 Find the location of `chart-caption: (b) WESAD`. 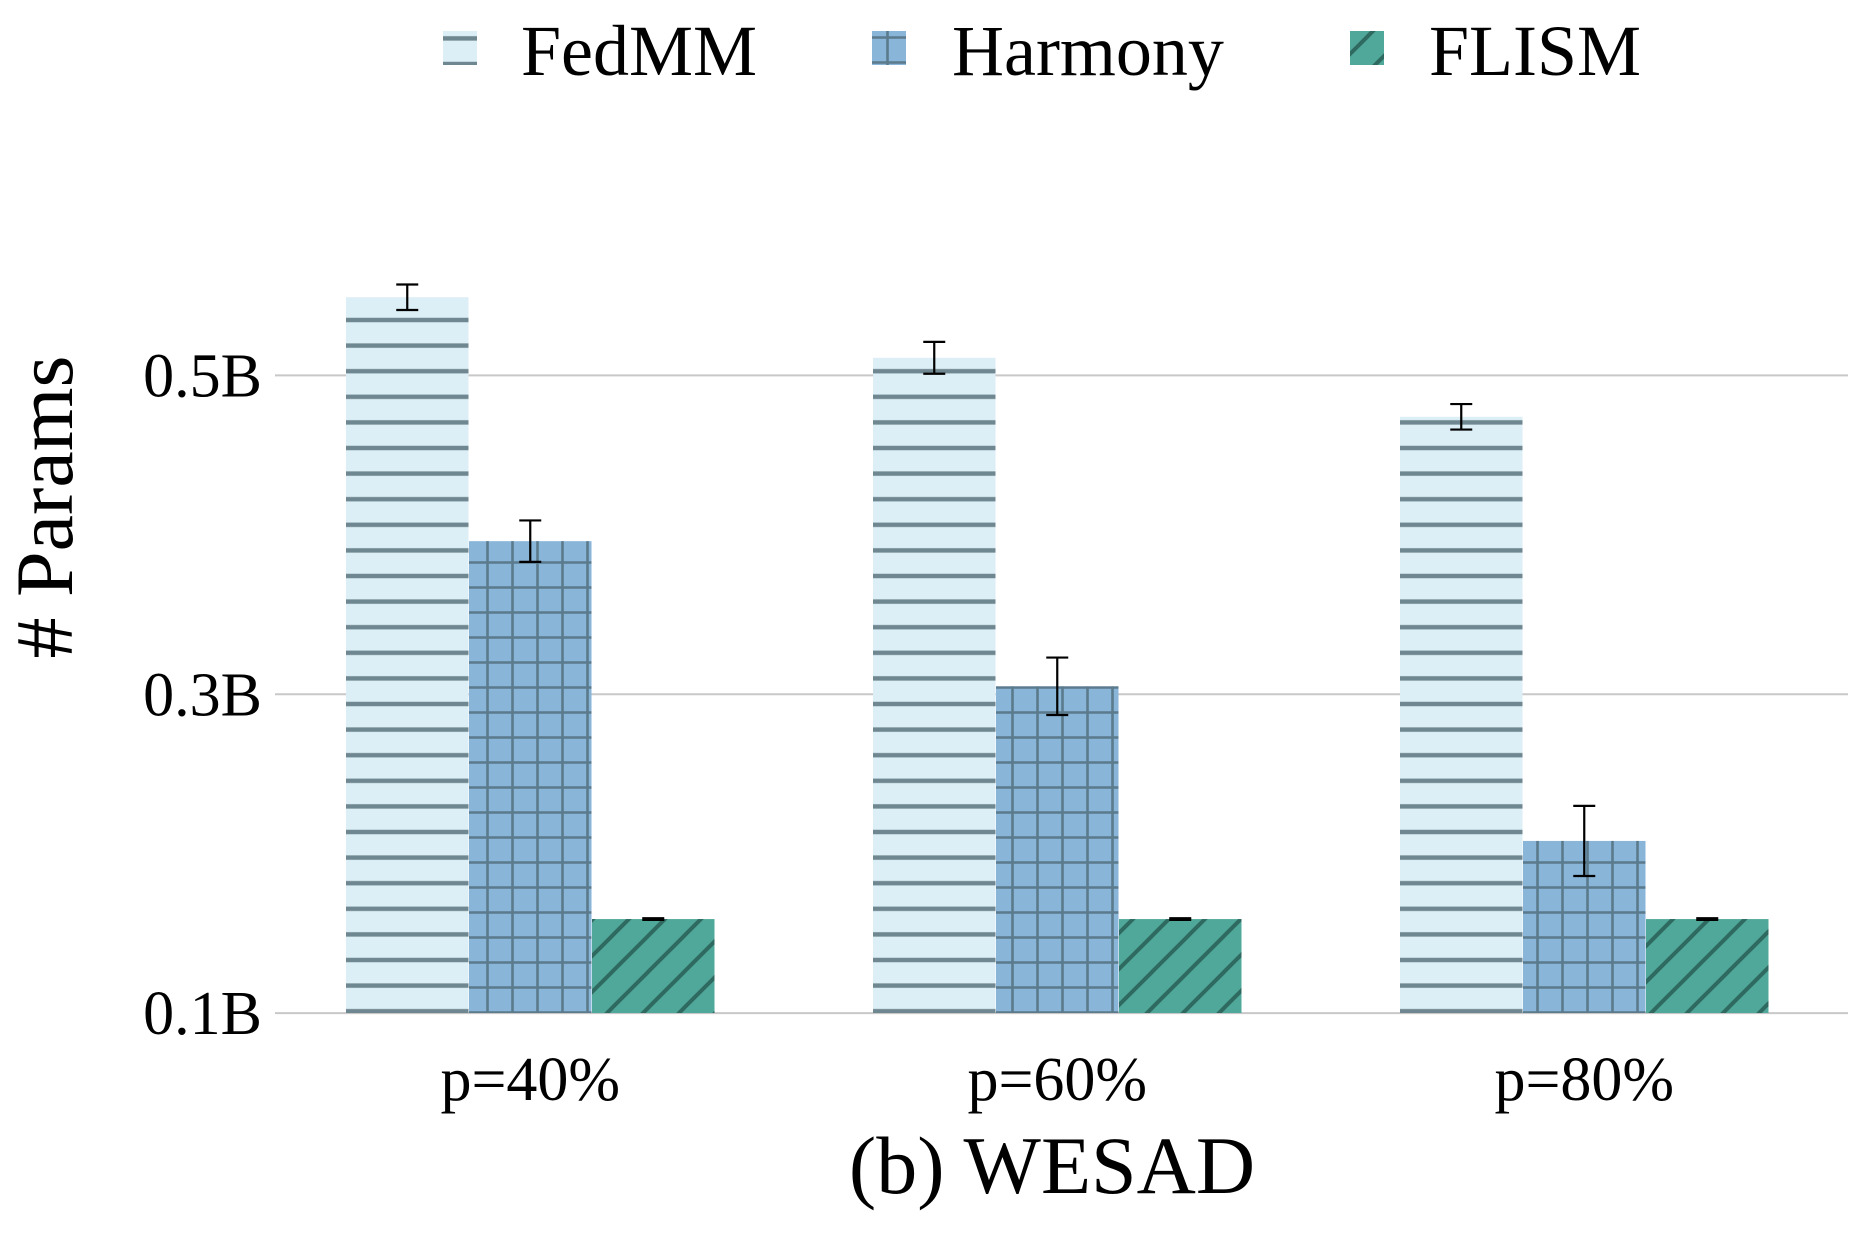

chart-caption: (b) WESAD is located at coordinates (1052, 1165).